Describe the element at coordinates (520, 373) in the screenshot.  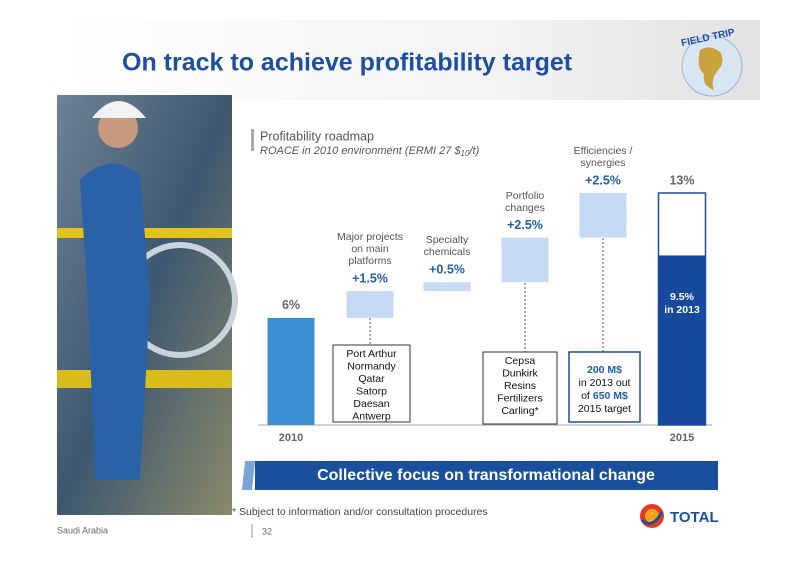
I see `detail-line: Dunkirk` at that location.